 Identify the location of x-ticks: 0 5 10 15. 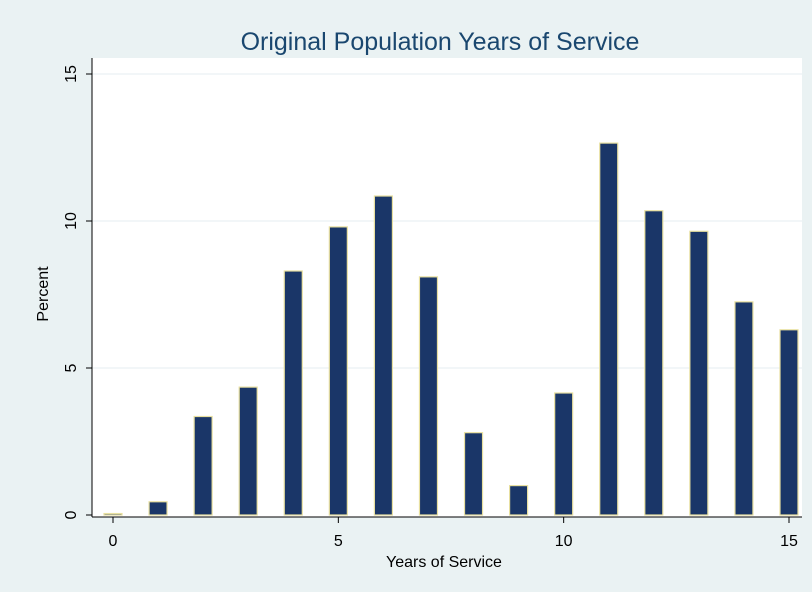
(453, 533).